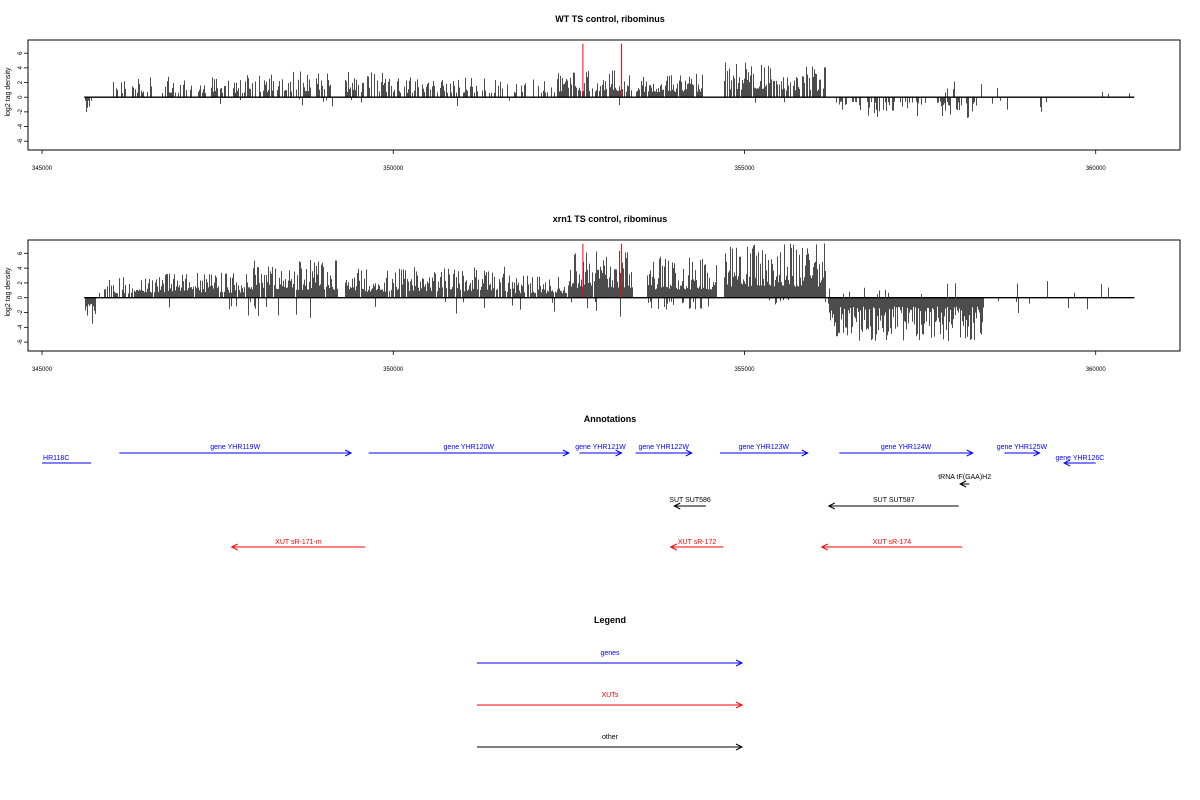  I want to click on xrn1-panel-title: xrn1 TS control, ribominus, so click(610, 219).